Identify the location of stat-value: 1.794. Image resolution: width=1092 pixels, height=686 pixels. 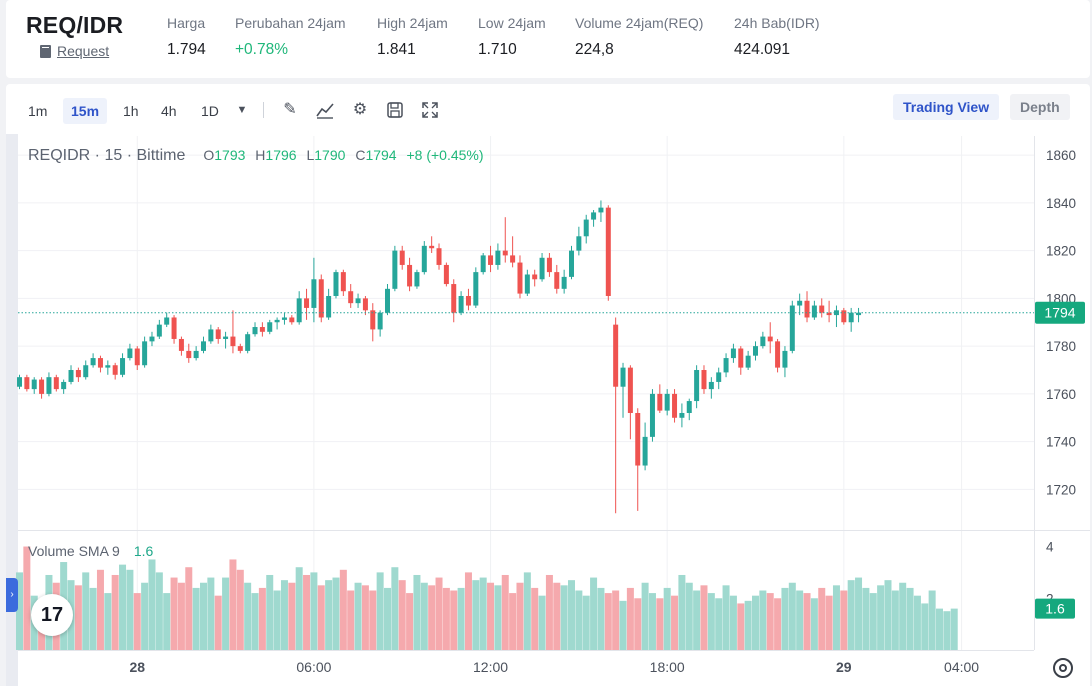
(186, 49).